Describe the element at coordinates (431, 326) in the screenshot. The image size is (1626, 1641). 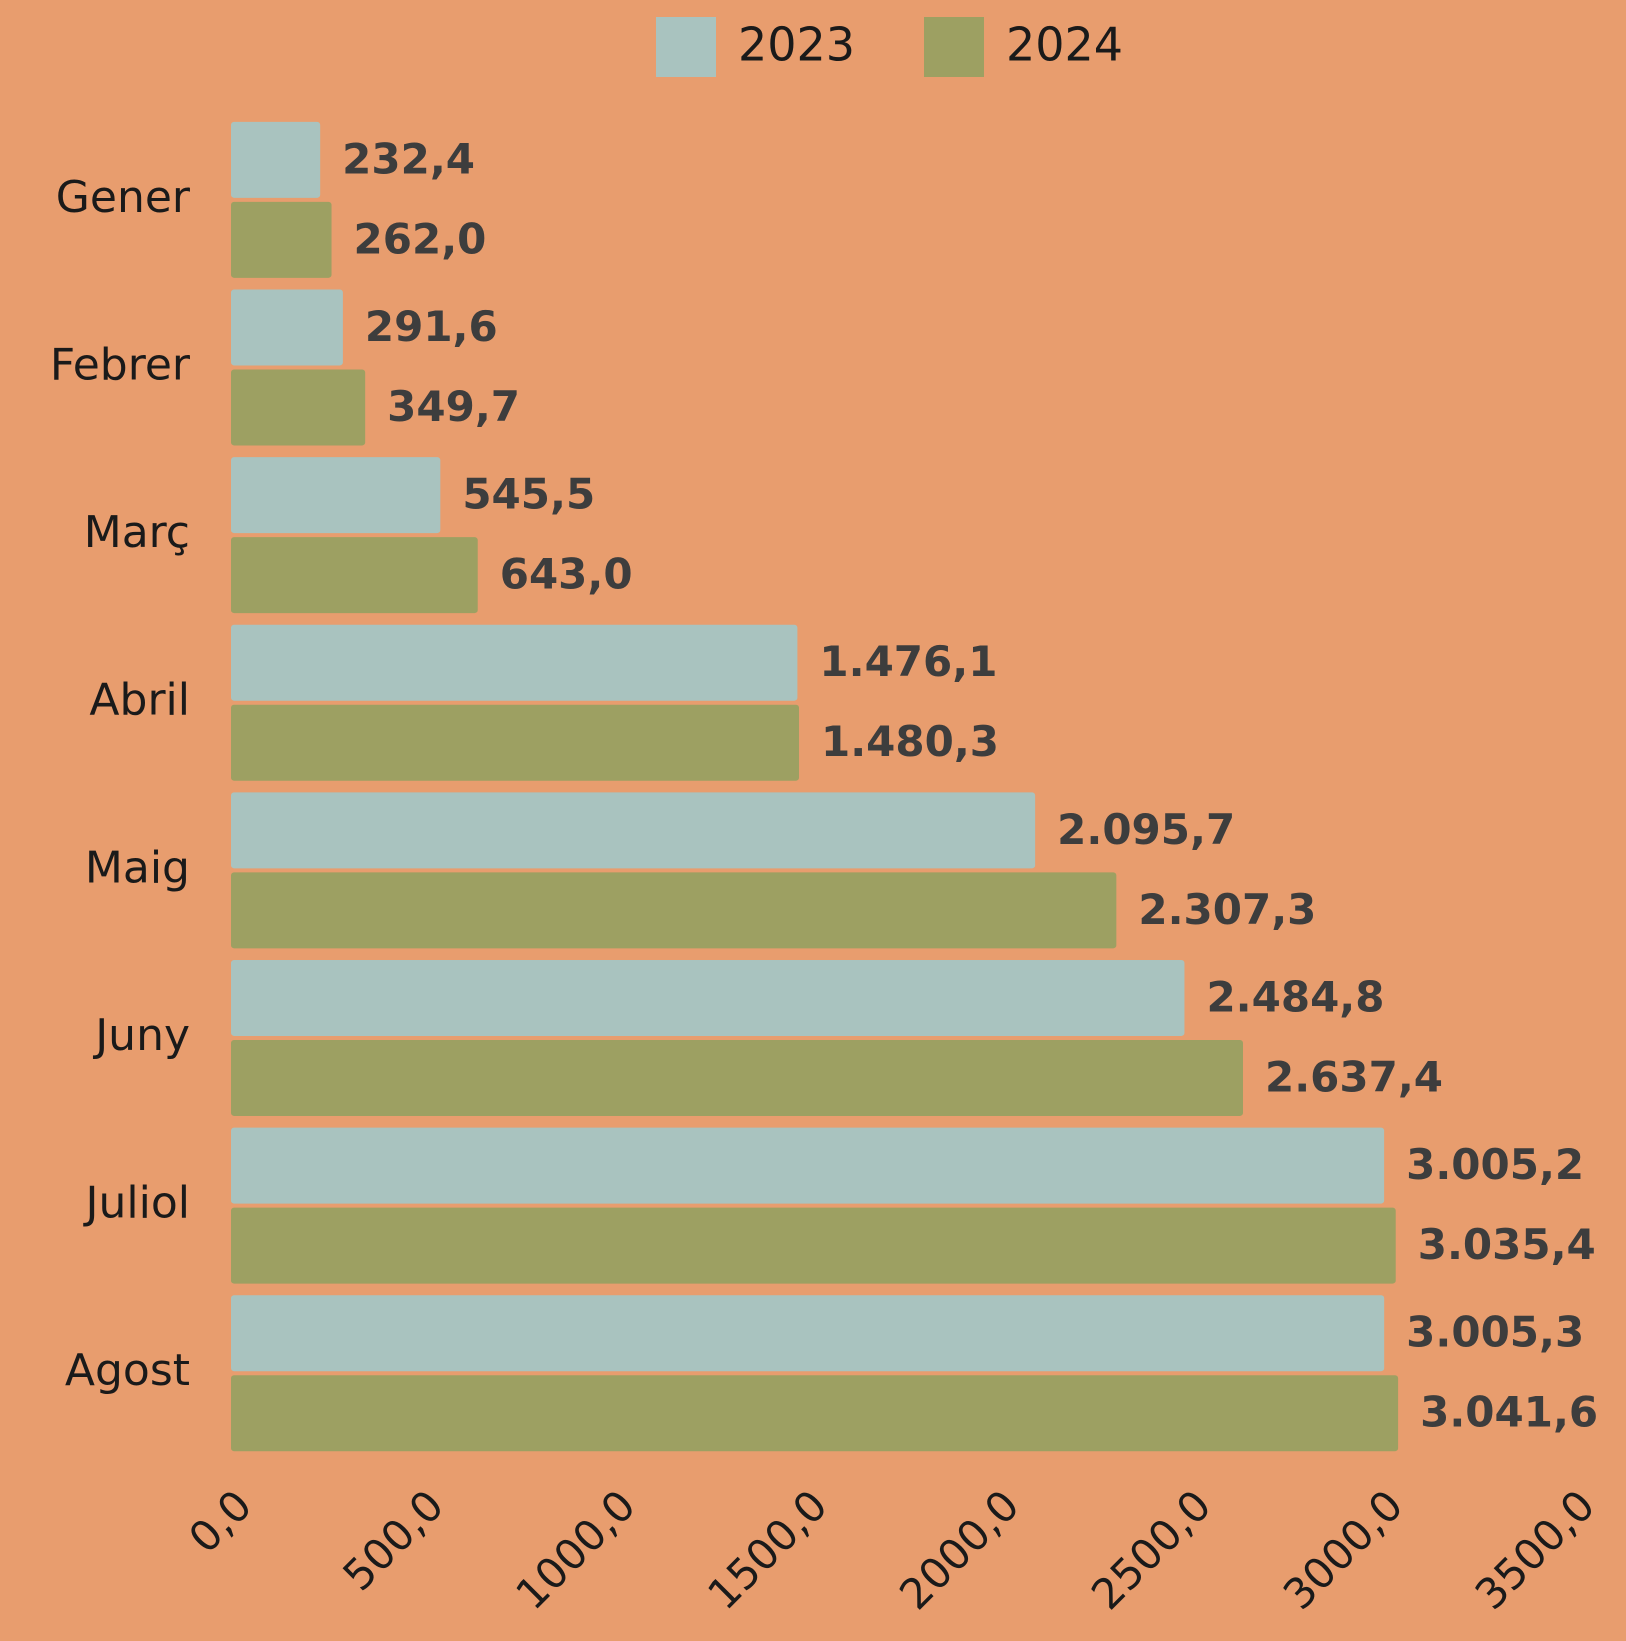
I see `value-label: 291,6` at that location.